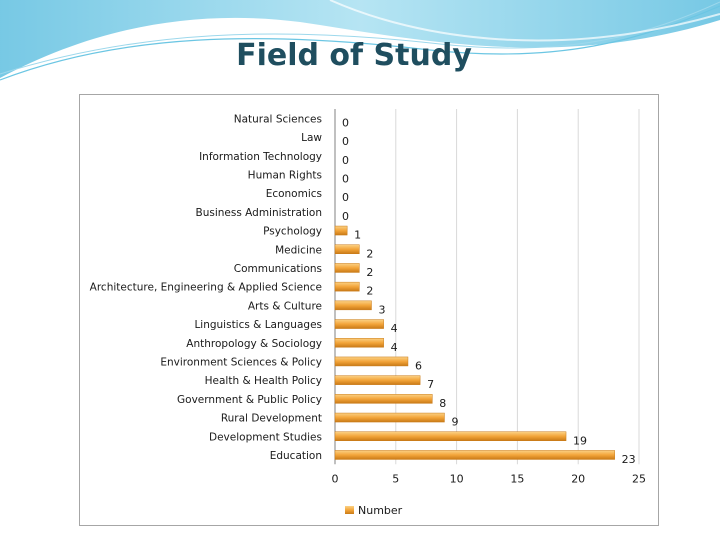 This screenshot has height=540, width=720. Describe the element at coordinates (380, 510) in the screenshot. I see `legend-label: Number` at that location.